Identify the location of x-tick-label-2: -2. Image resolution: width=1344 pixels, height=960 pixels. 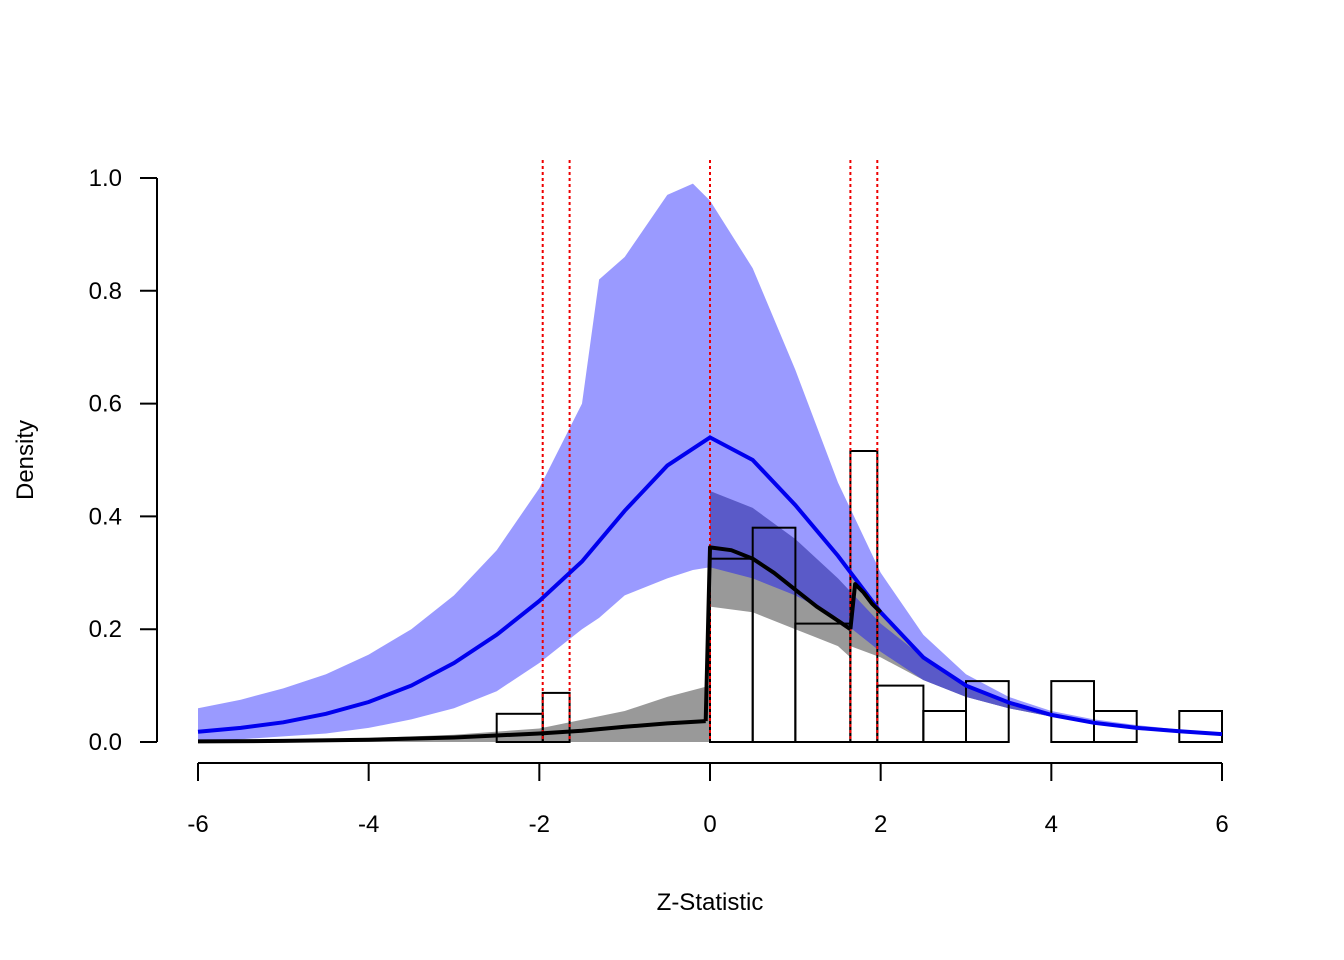
(539, 824).